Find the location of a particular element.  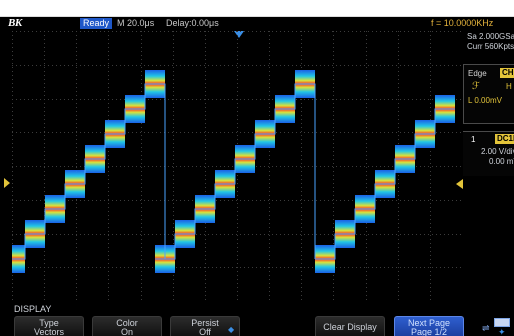

ch1-level-marker-icon is located at coordinates (7, 183).